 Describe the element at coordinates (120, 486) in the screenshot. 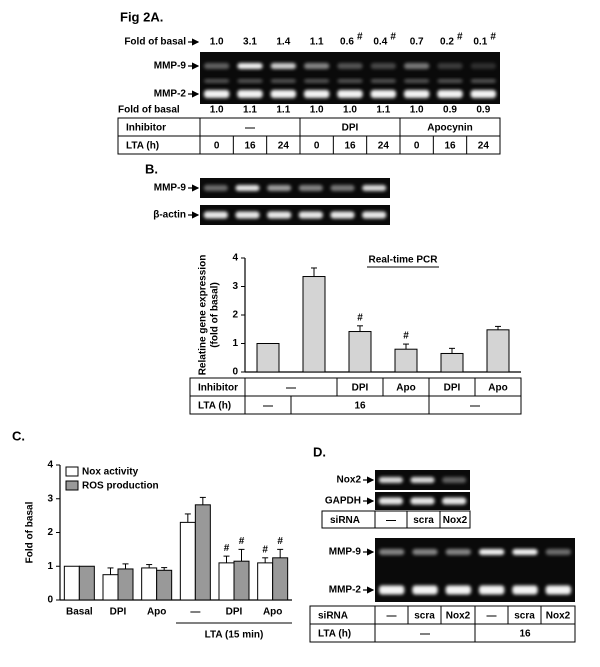

I see `legend-label: ROS production` at that location.